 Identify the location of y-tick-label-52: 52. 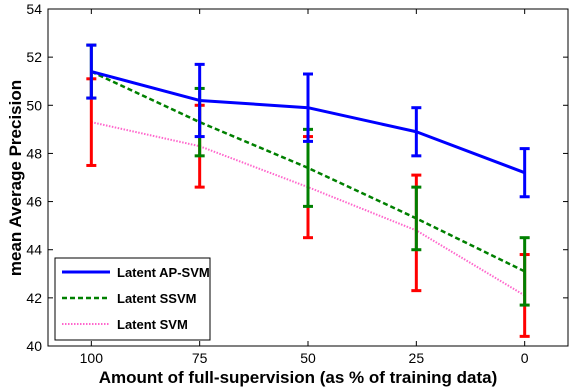
(34, 57).